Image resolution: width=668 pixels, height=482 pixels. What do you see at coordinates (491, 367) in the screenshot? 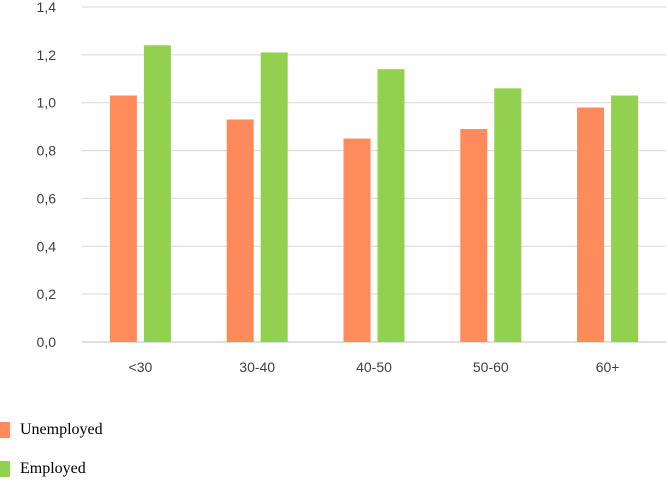
I see `x-tick-label: 50-60` at bounding box center [491, 367].